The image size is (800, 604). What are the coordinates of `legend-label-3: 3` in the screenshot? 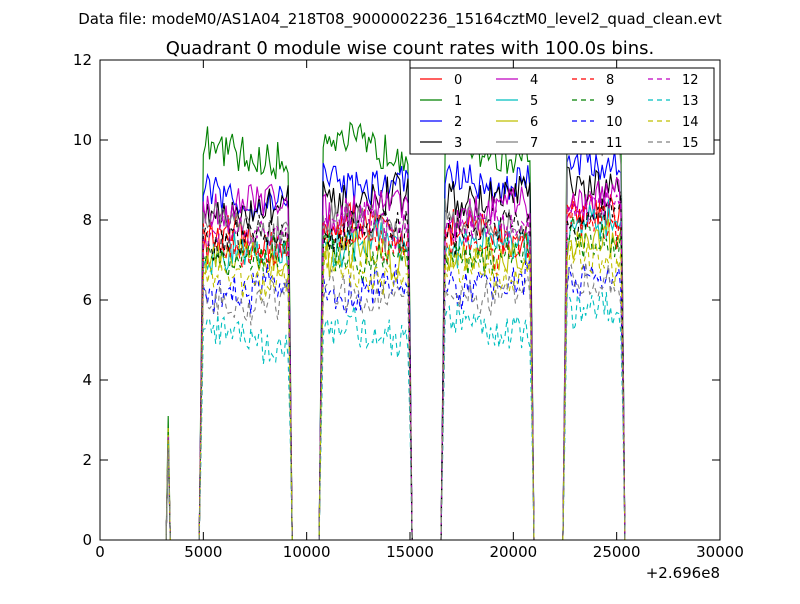 It's located at (458, 143).